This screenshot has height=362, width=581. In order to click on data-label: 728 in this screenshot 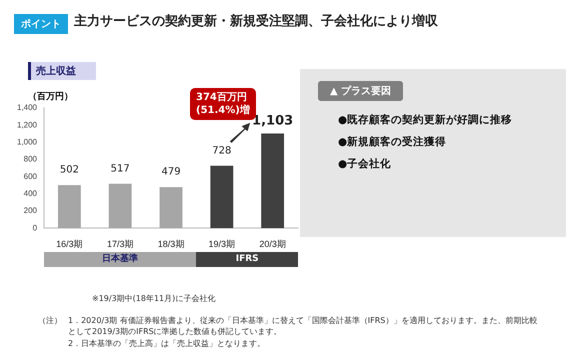, I will do `click(222, 150)`.